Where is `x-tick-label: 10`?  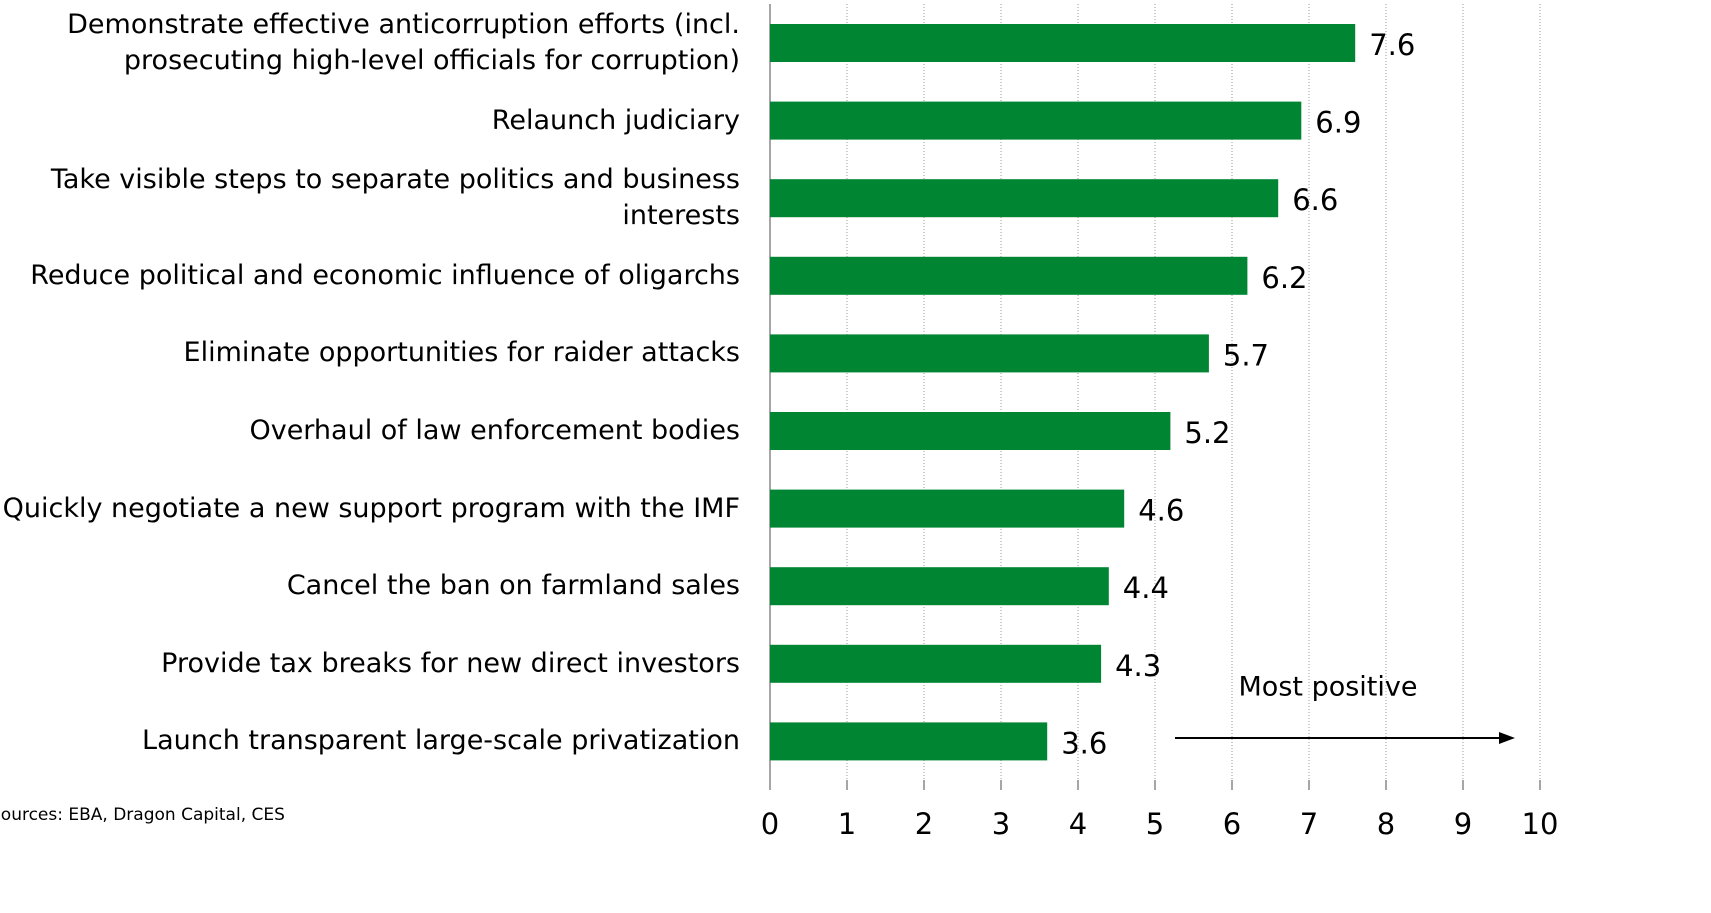
x-tick-label: 10 is located at coordinates (1540, 824).